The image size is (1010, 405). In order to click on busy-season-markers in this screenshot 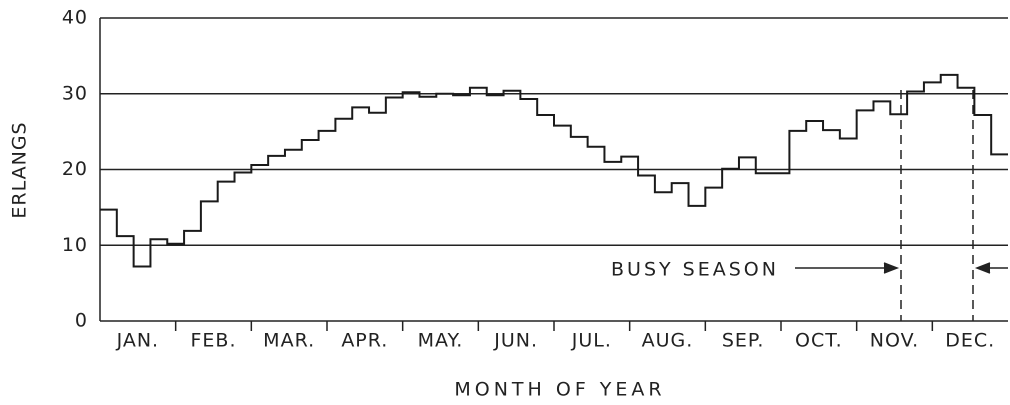, I will do `click(901, 205)`.